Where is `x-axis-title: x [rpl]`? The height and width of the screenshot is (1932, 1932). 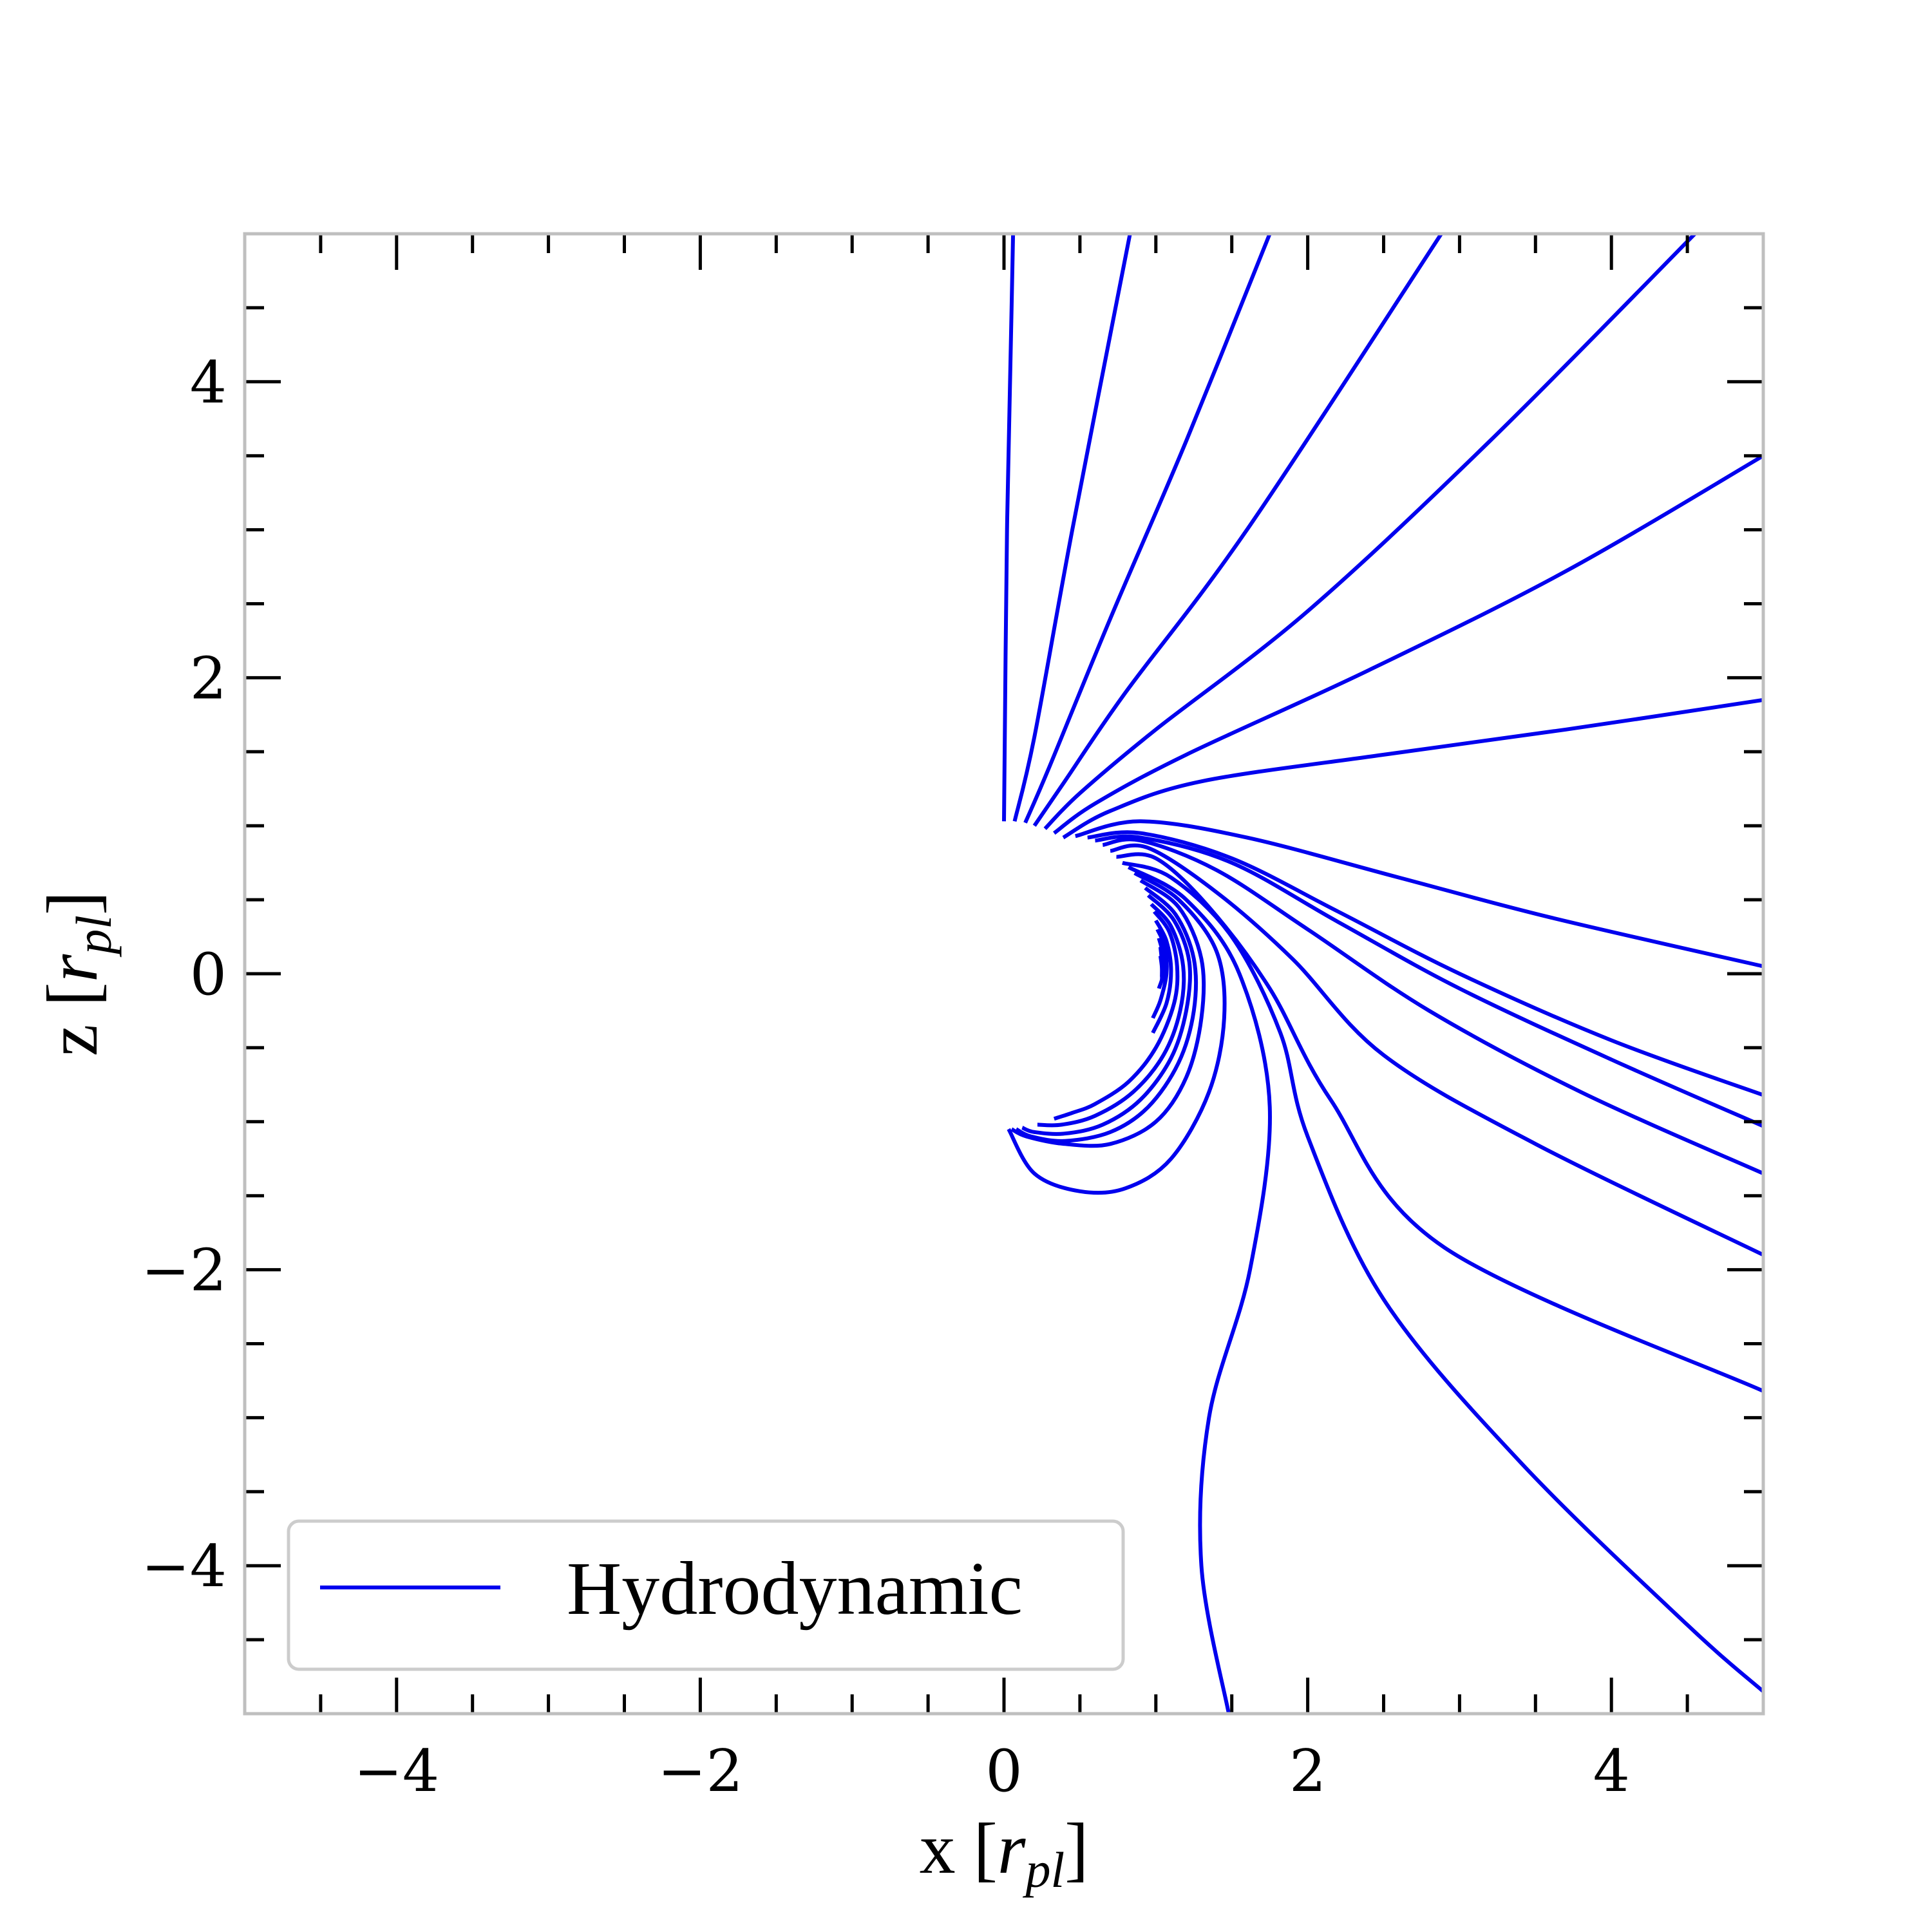
x-axis-title: x [rpl] is located at coordinates (1005, 1853).